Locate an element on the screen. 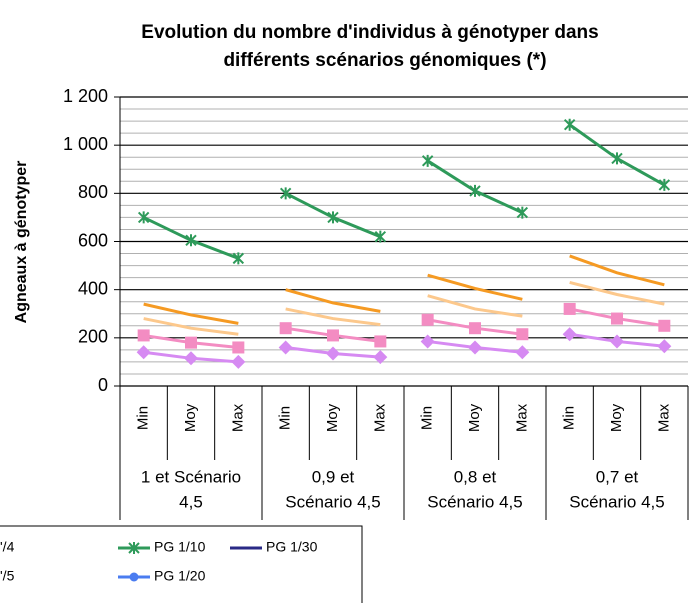  group-label: 0,9 et is located at coordinates (333, 476).